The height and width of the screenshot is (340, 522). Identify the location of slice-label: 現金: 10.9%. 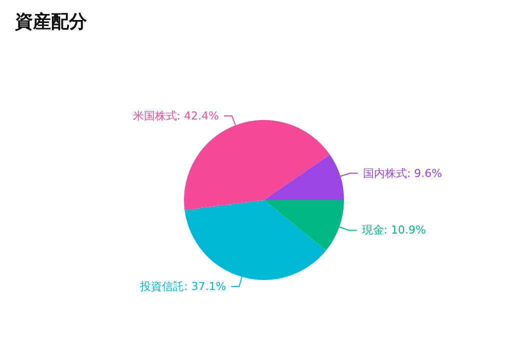
(394, 230).